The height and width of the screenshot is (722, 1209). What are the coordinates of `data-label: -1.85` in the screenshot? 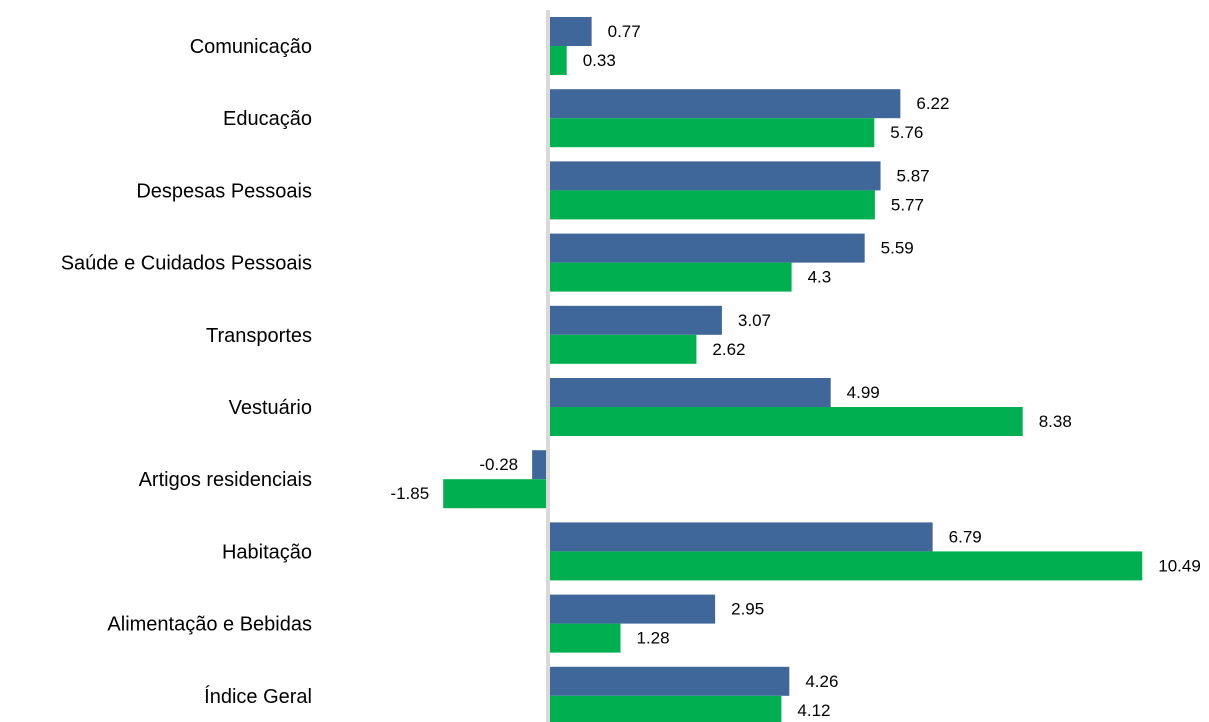 It's located at (409, 493).